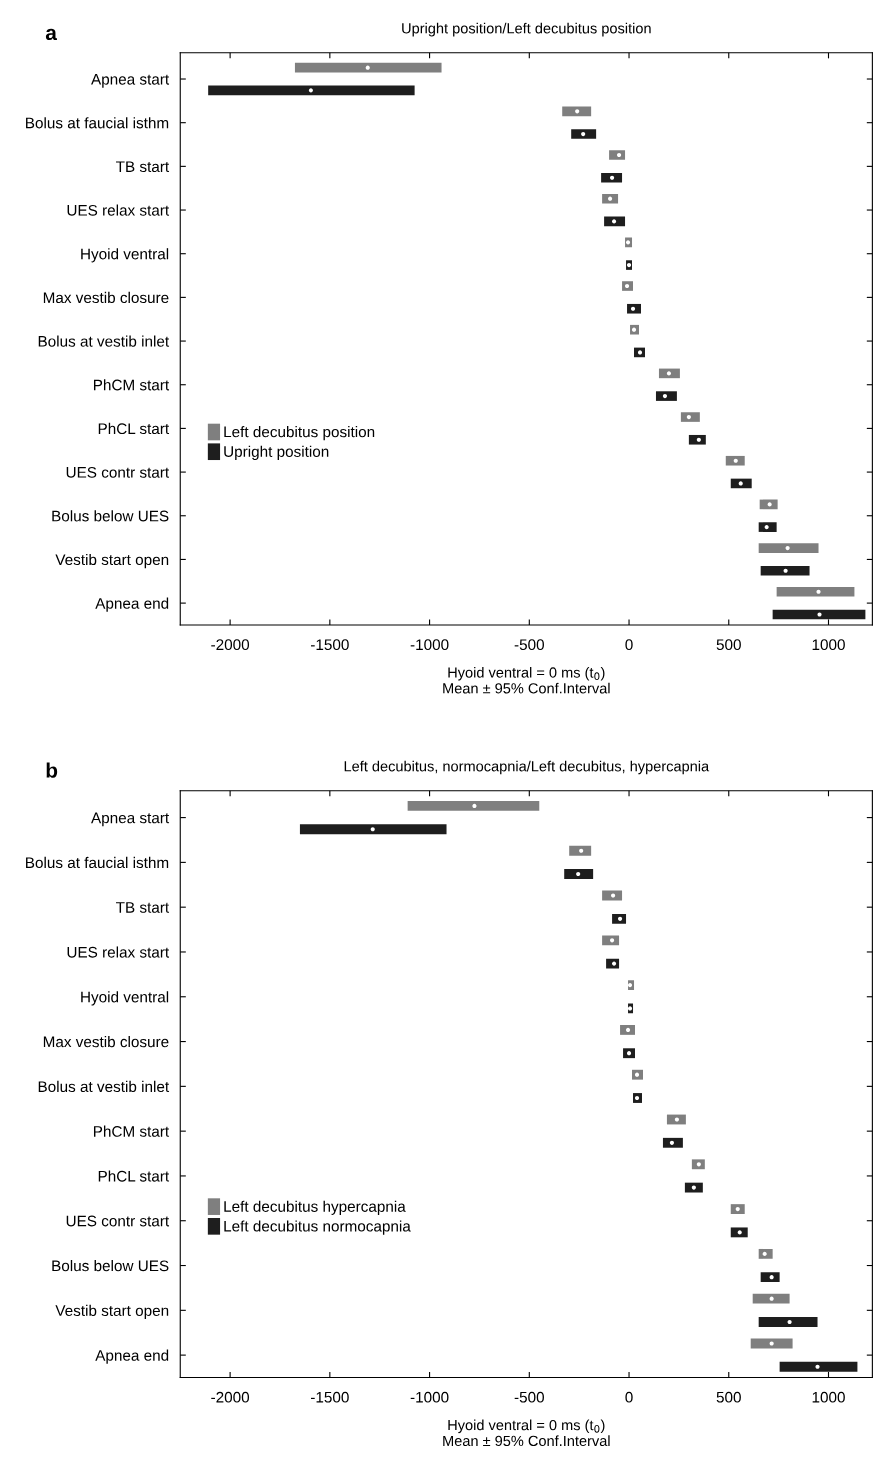 This screenshot has width=875, height=1467. Describe the element at coordinates (299, 433) in the screenshot. I see `legend-label: Left decubitus position` at that location.